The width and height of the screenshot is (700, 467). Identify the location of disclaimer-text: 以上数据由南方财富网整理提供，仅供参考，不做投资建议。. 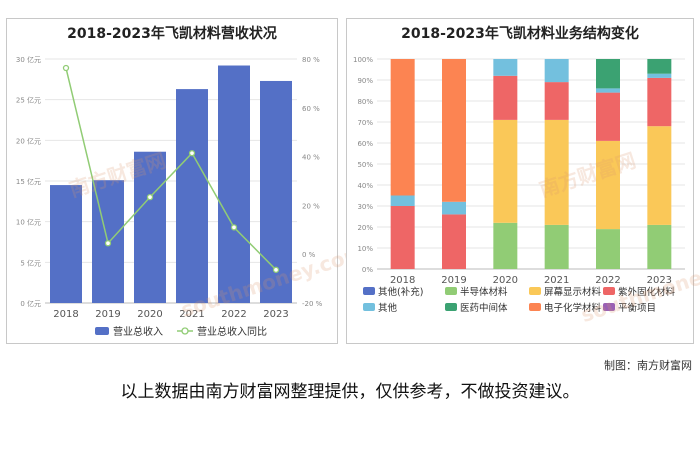
(350, 392).